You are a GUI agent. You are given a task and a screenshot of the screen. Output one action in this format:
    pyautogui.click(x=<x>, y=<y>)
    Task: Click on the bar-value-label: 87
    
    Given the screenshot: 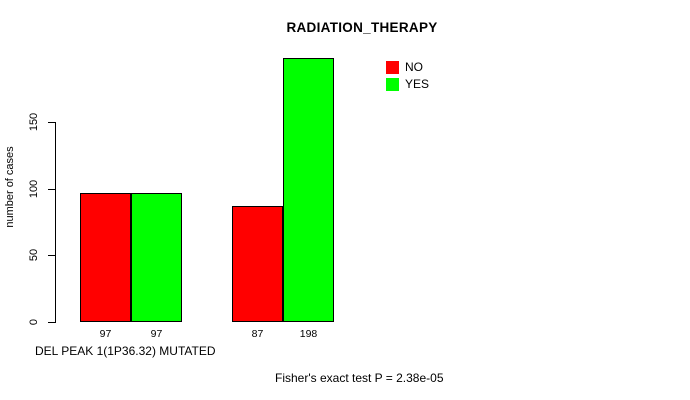 What is the action you would take?
    pyautogui.click(x=257, y=334)
    